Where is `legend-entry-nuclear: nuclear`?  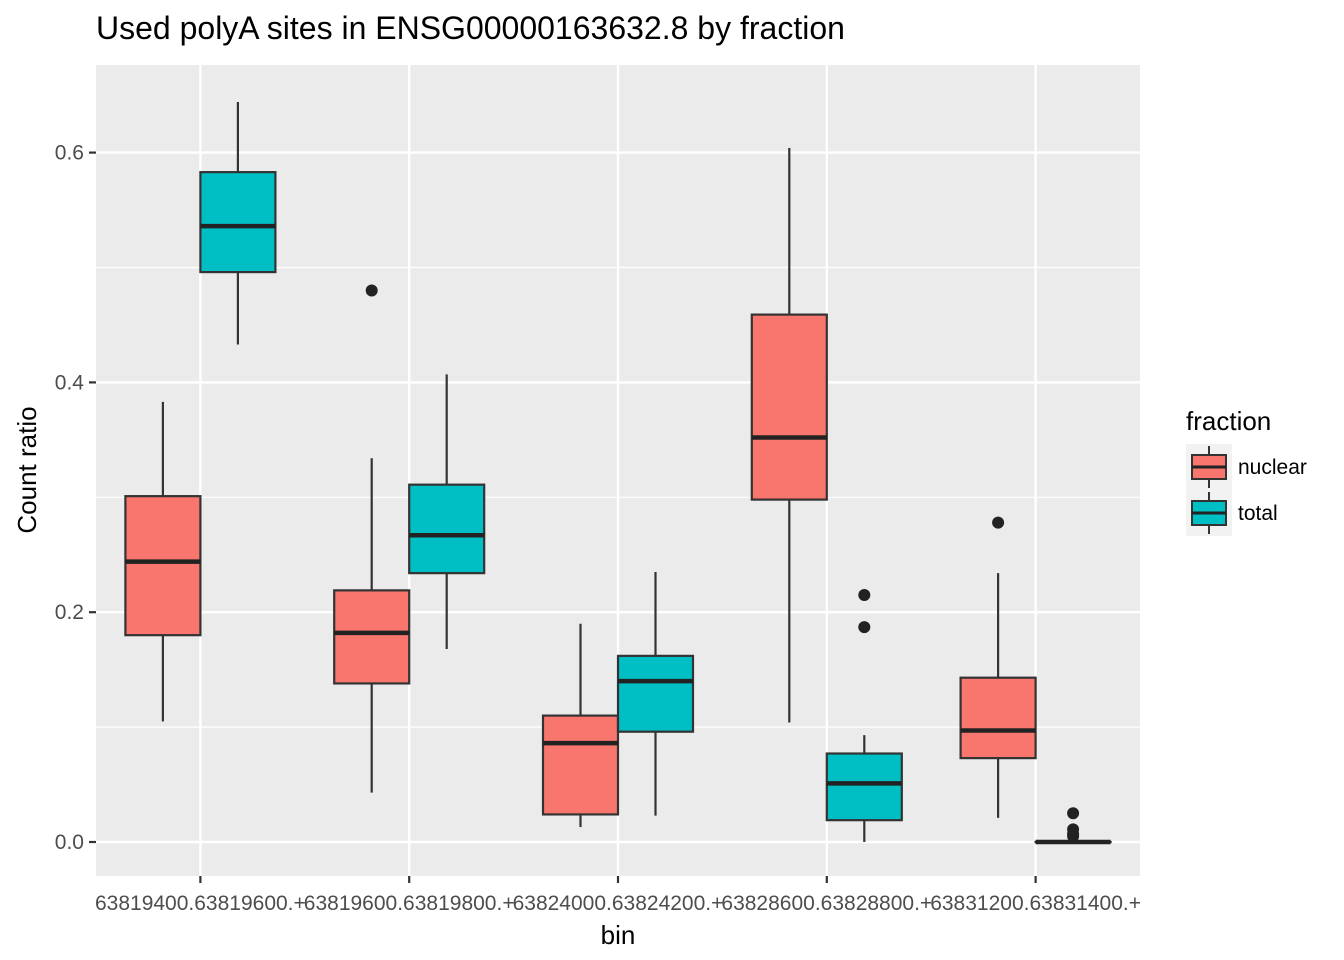 legend-entry-nuclear: nuclear is located at coordinates (1246, 467).